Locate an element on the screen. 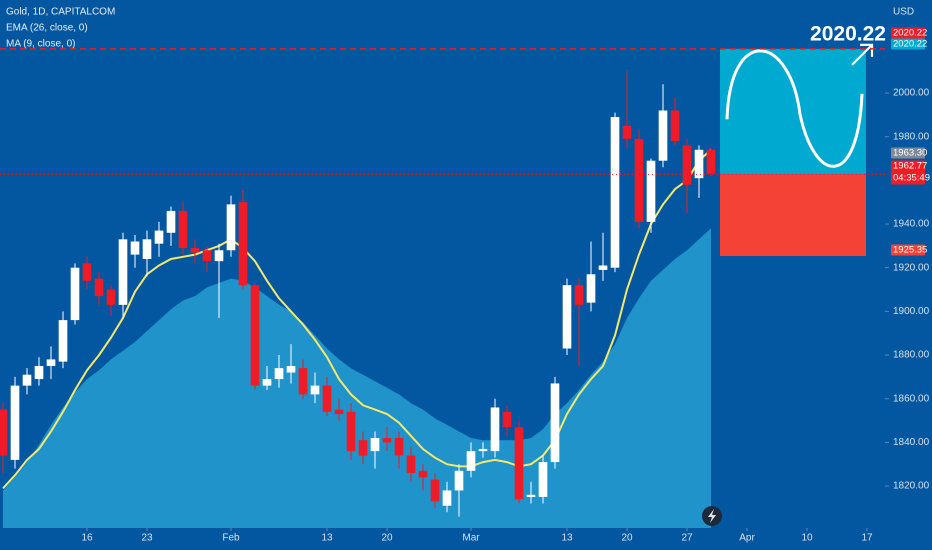 The width and height of the screenshot is (932, 550). y-tick-label: 2000.00 is located at coordinates (911, 93).